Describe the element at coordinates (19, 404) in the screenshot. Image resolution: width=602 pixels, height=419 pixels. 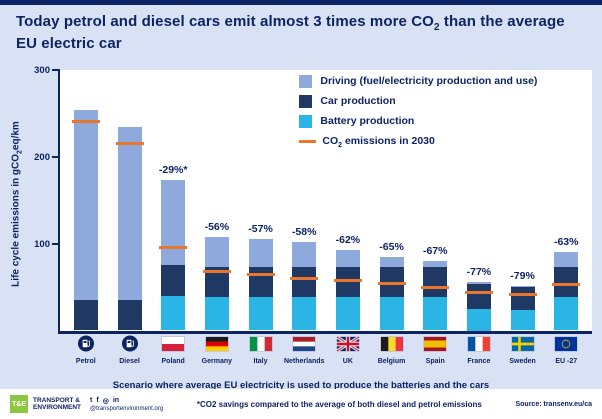
I see `te-logo-icon: T&E` at that location.